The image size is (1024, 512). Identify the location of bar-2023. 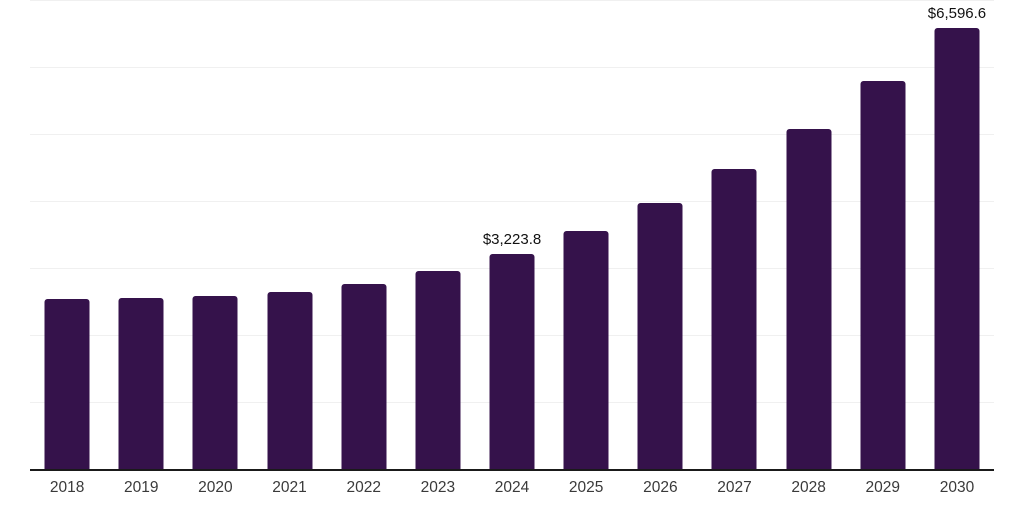
(438, 370).